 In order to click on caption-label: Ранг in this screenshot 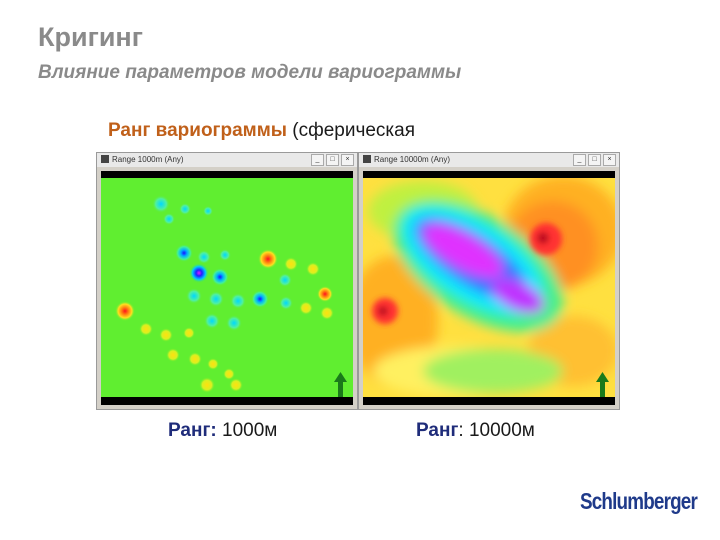, I will do `click(437, 430)`.